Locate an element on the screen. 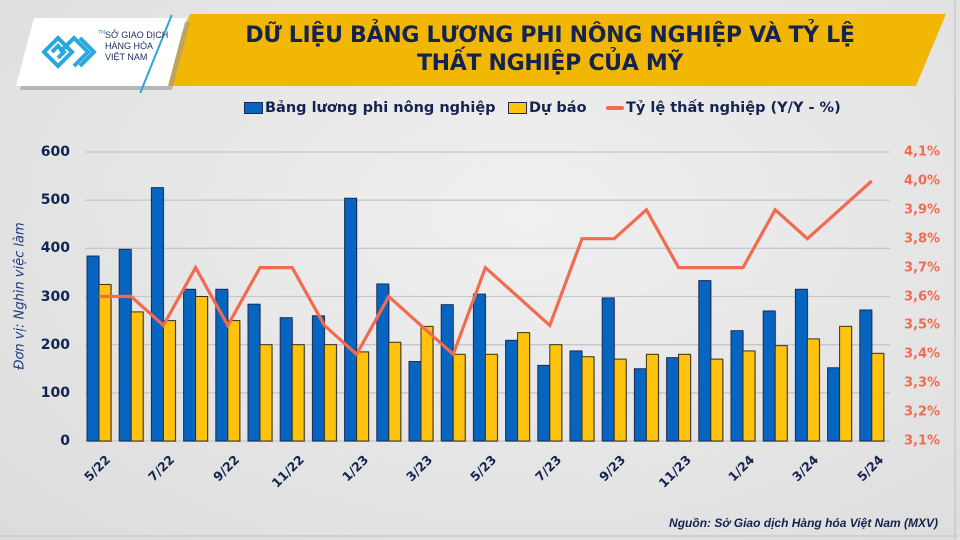 The width and height of the screenshot is (960, 540). y-tick-right: 3,3% is located at coordinates (922, 383).